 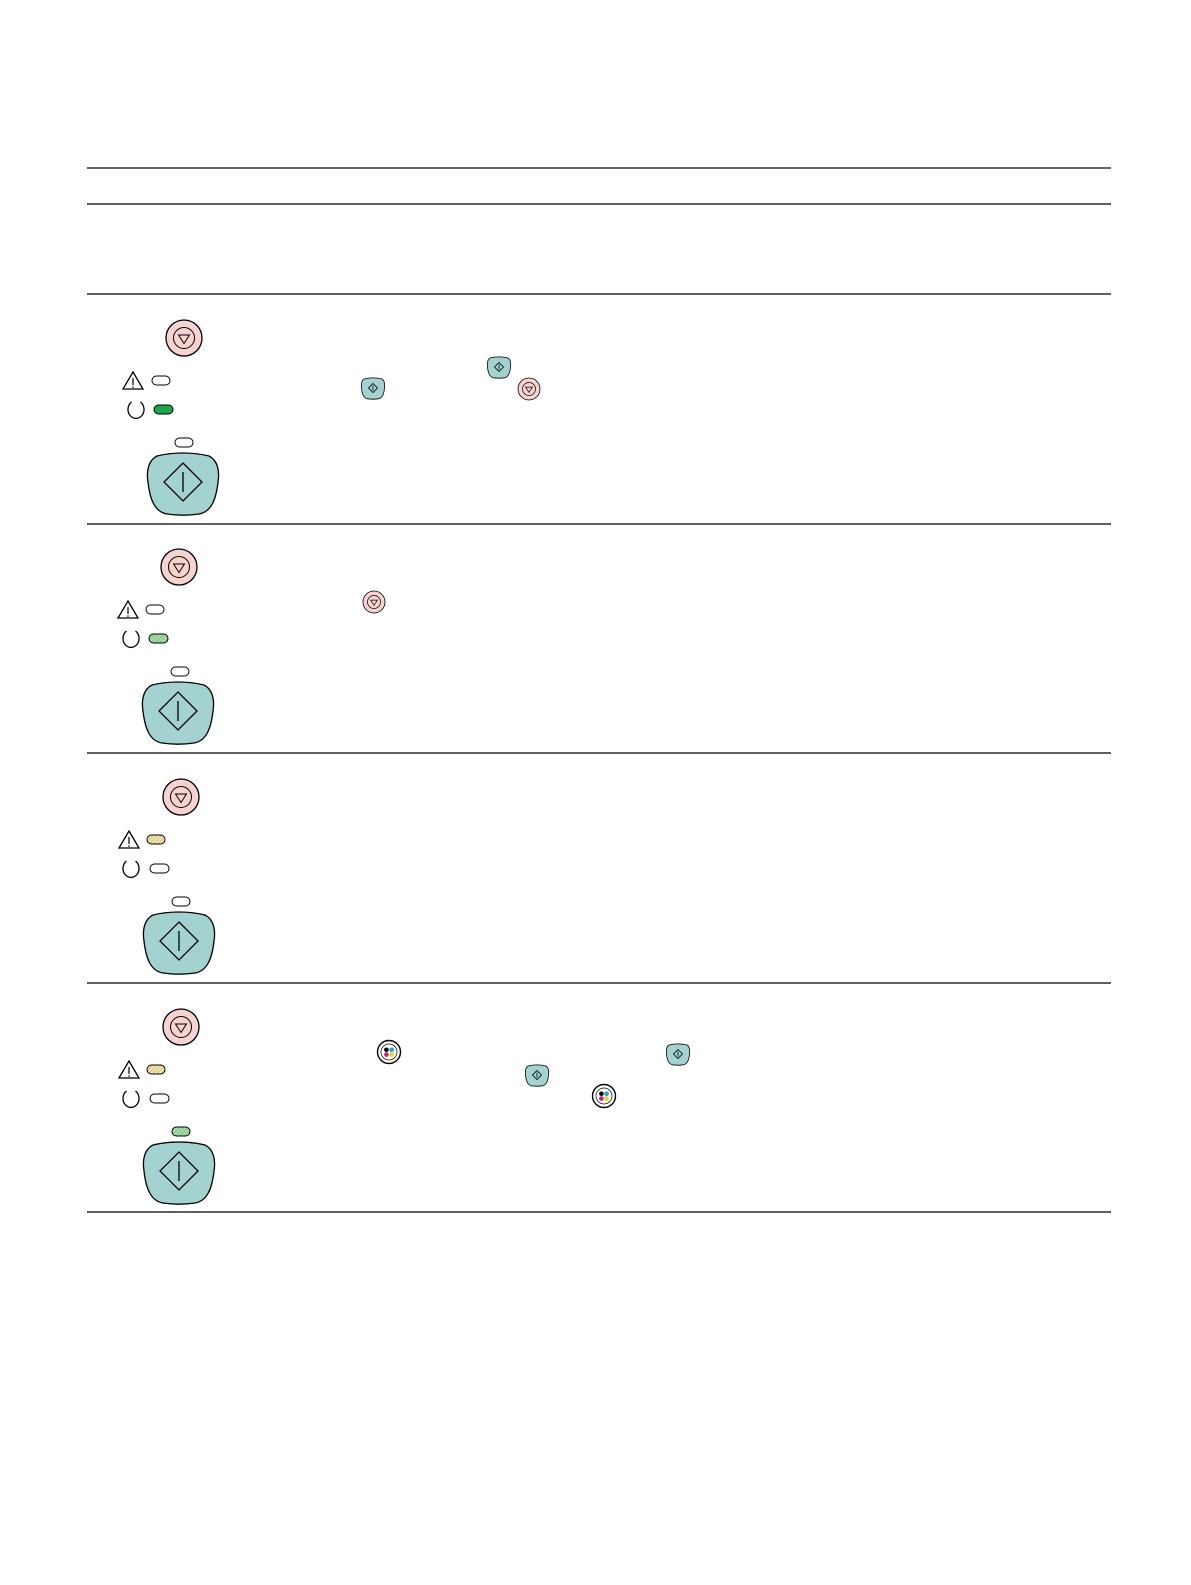 I want to click on row-4-inline-icons, so click(x=533, y=1074).